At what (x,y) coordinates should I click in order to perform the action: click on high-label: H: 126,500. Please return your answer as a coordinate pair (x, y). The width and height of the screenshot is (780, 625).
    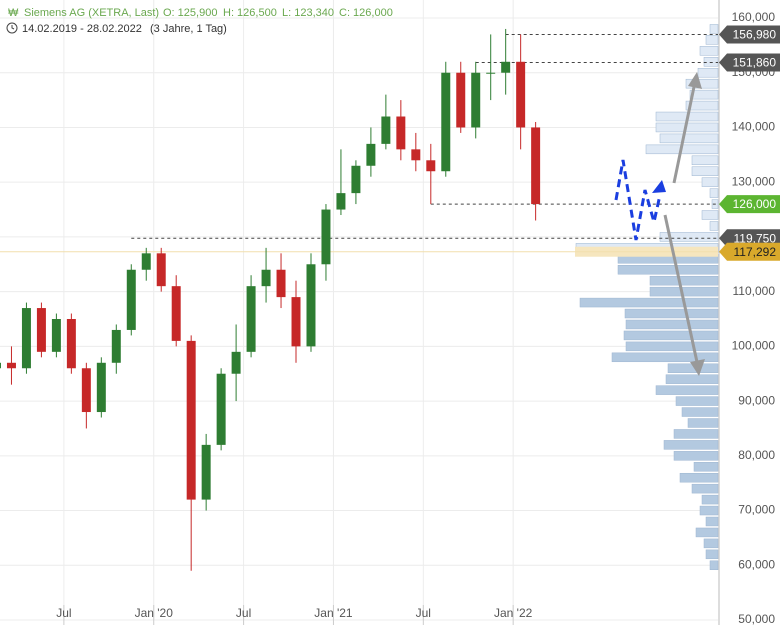
    Looking at the image, I should click on (250, 13).